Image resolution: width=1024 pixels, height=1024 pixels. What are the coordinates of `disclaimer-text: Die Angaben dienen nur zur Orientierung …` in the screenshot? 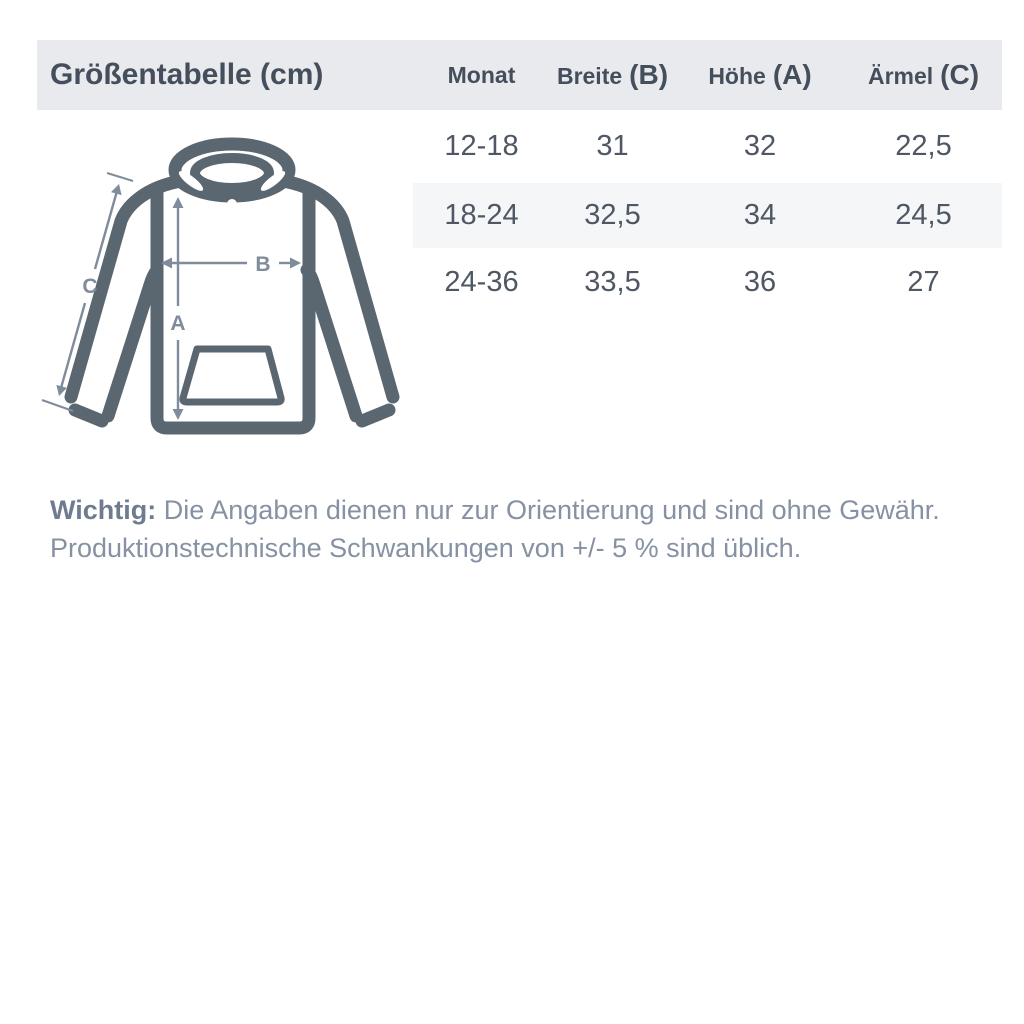 It's located at (495, 529).